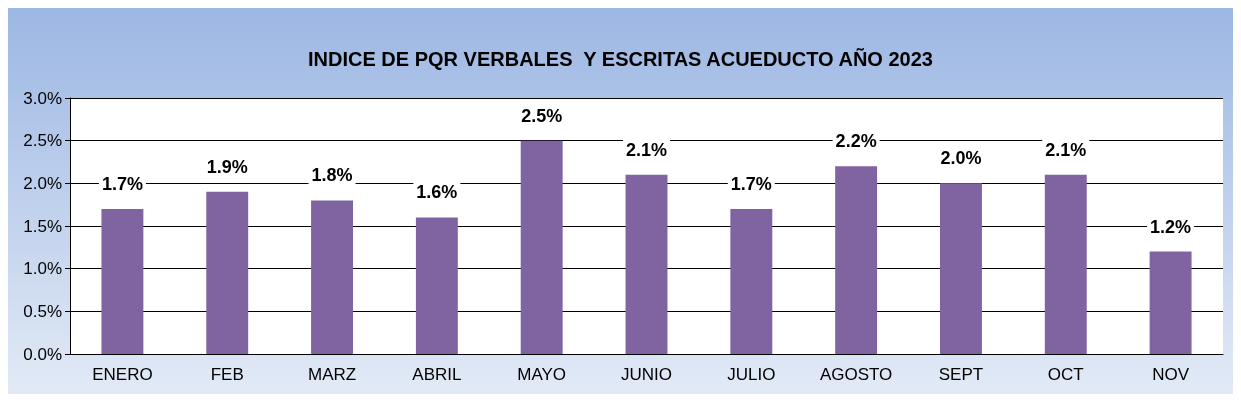 This screenshot has width=1241, height=402. What do you see at coordinates (227, 166) in the screenshot?
I see `data-label: 1.9%` at bounding box center [227, 166].